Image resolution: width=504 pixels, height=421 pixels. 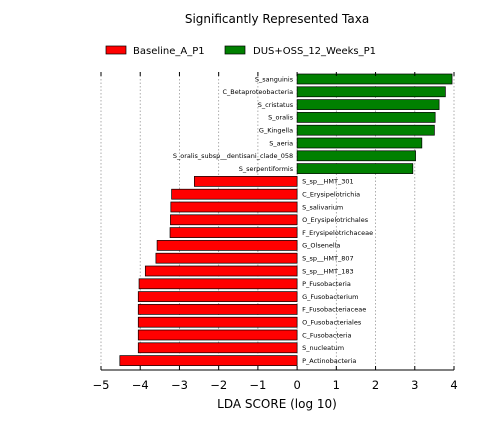 I want to click on bar-label: S_aeria, so click(x=281, y=143).